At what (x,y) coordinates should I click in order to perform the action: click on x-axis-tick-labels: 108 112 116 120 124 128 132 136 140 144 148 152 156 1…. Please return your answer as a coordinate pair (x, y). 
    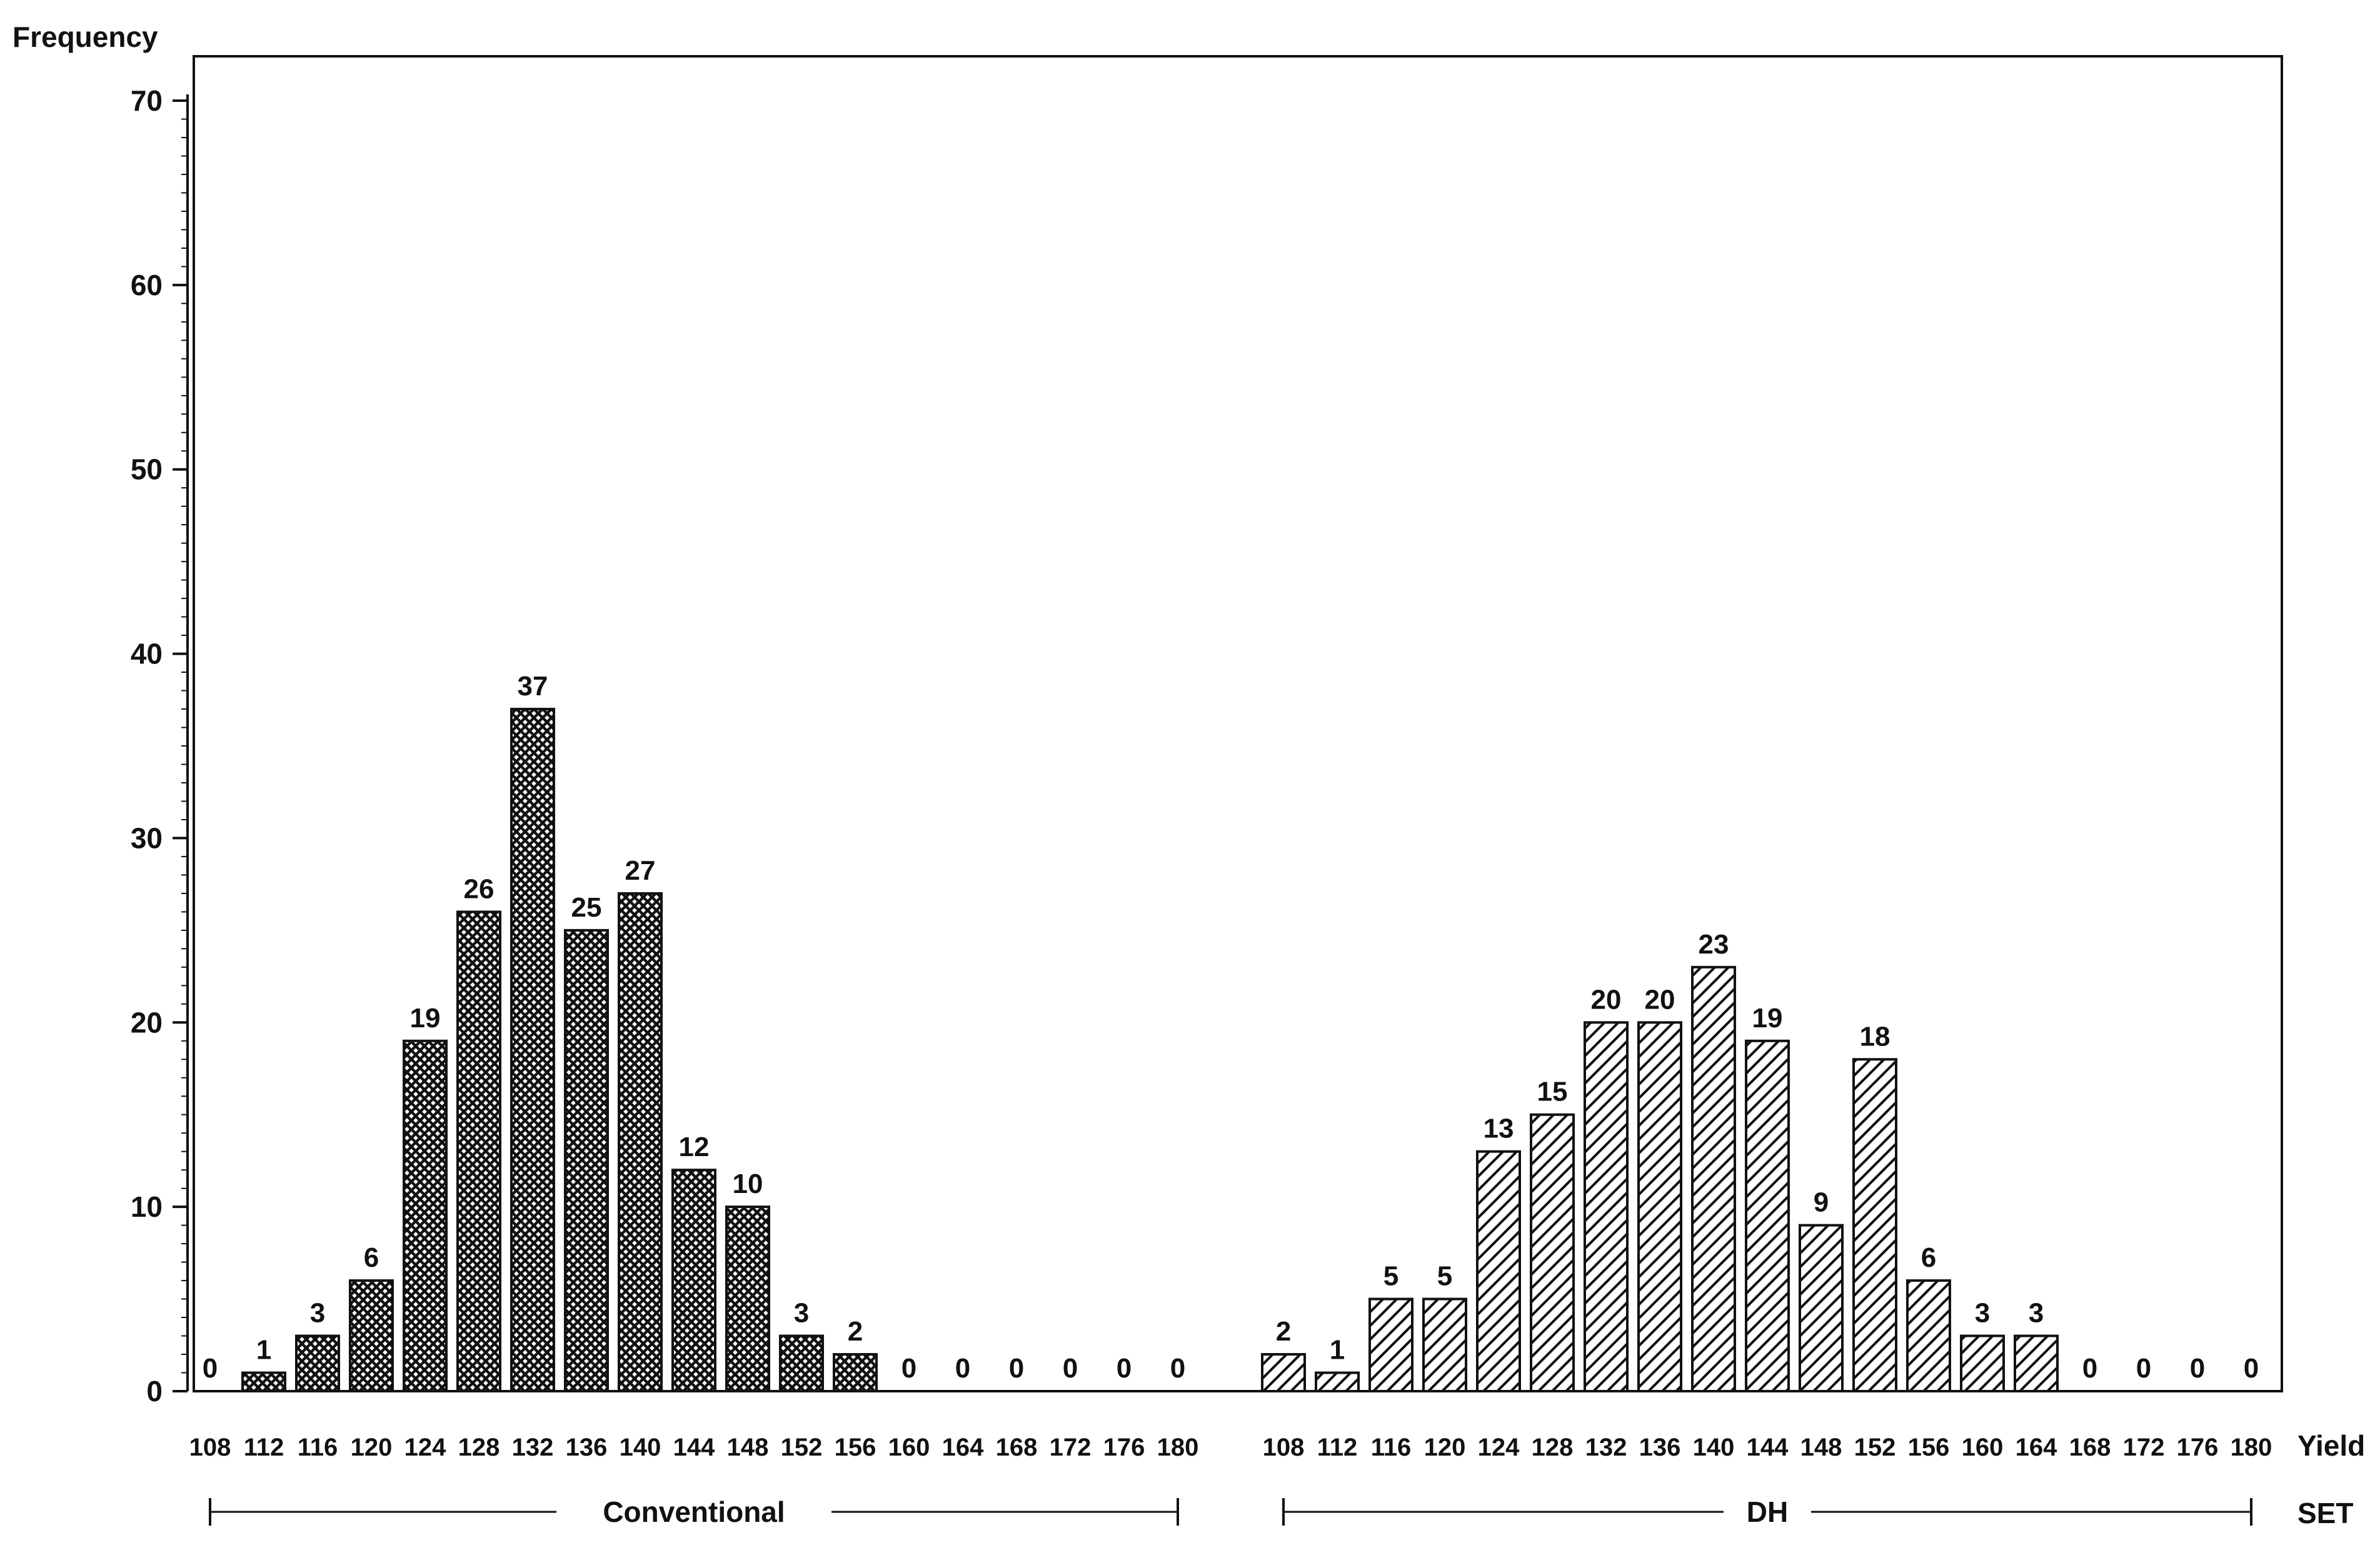
    Looking at the image, I should click on (1230, 1448).